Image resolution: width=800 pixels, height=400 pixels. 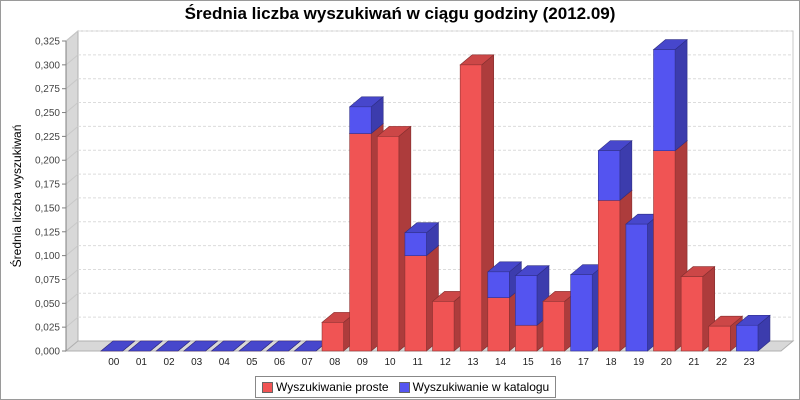 I want to click on legend-label-katalog: Wyszukiwanie w katalogu, so click(x=481, y=387).